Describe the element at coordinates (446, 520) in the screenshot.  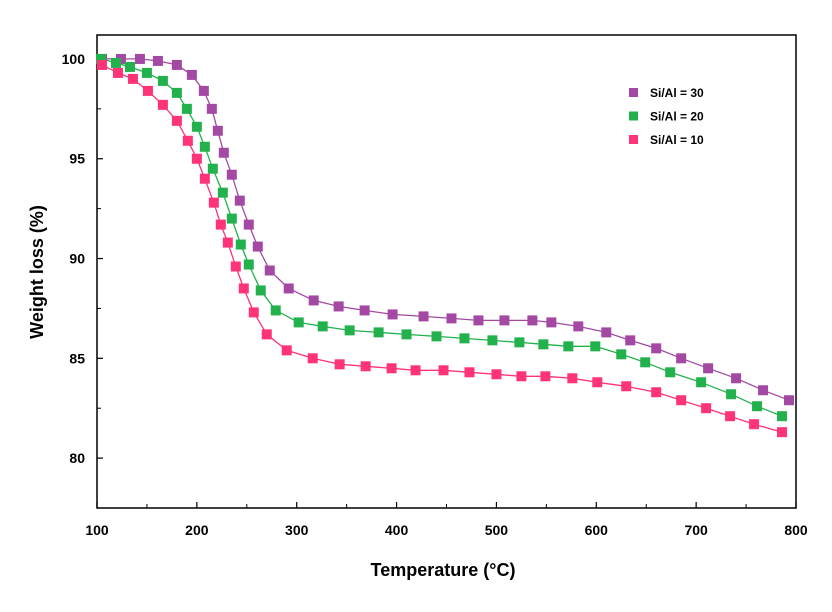
I see `x-axis: 100 200 300 400 500 600 700 800` at that location.